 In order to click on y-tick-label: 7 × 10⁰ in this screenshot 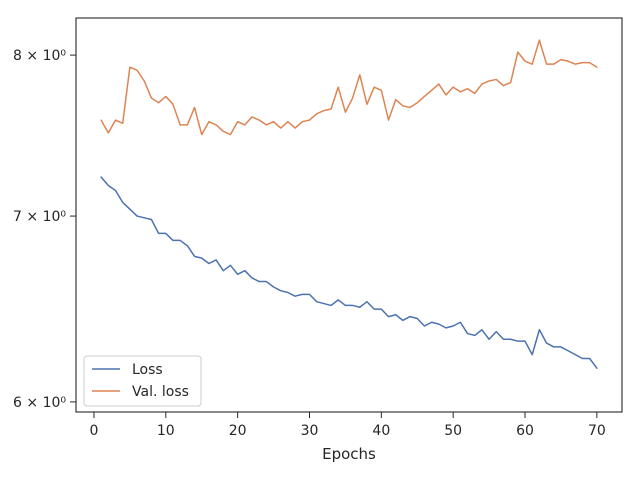, I will do `click(39, 217)`.